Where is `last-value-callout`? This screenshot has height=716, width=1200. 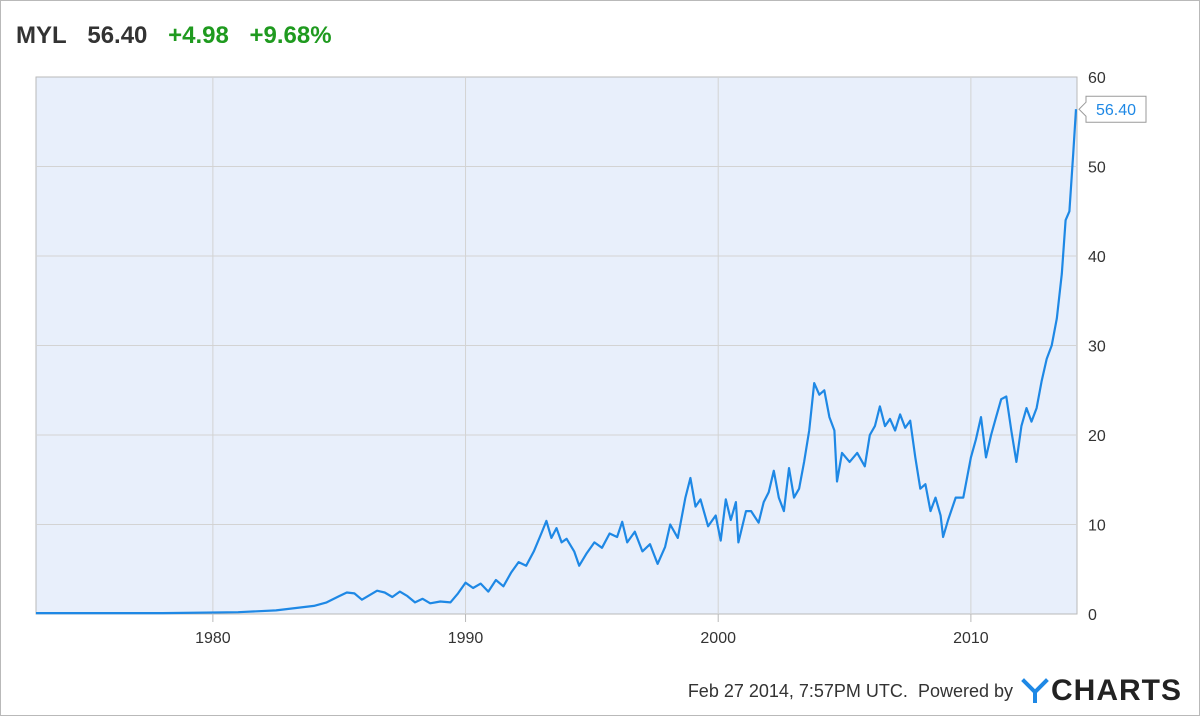 last-value-callout is located at coordinates (1112, 109).